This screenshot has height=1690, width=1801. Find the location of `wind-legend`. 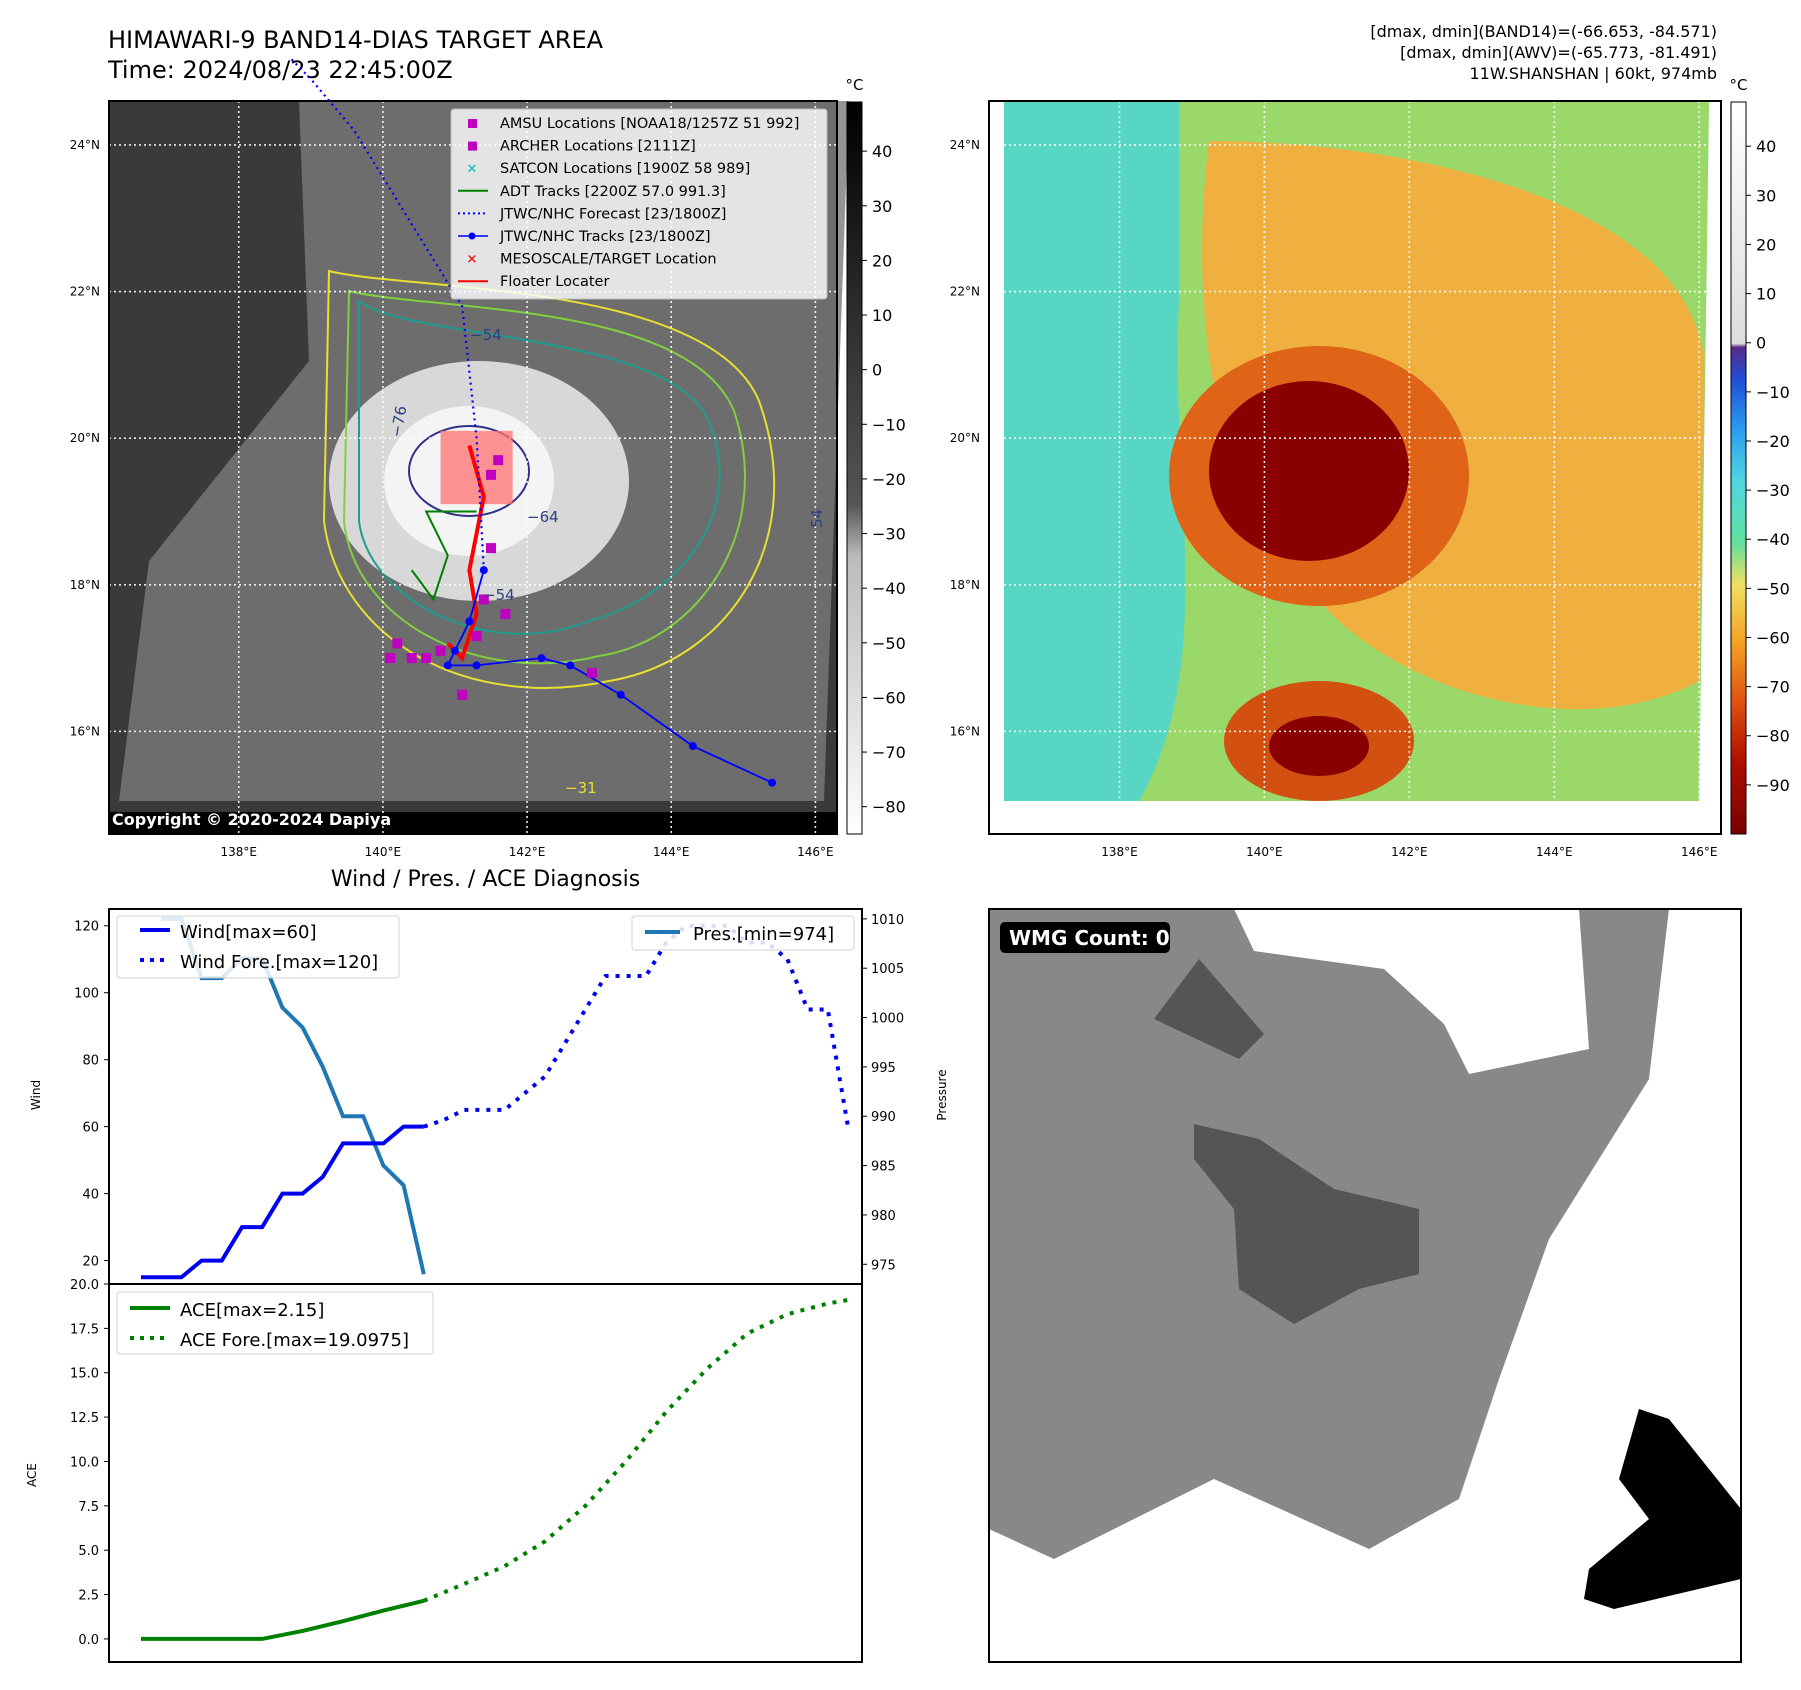

wind-legend is located at coordinates (258, 947).